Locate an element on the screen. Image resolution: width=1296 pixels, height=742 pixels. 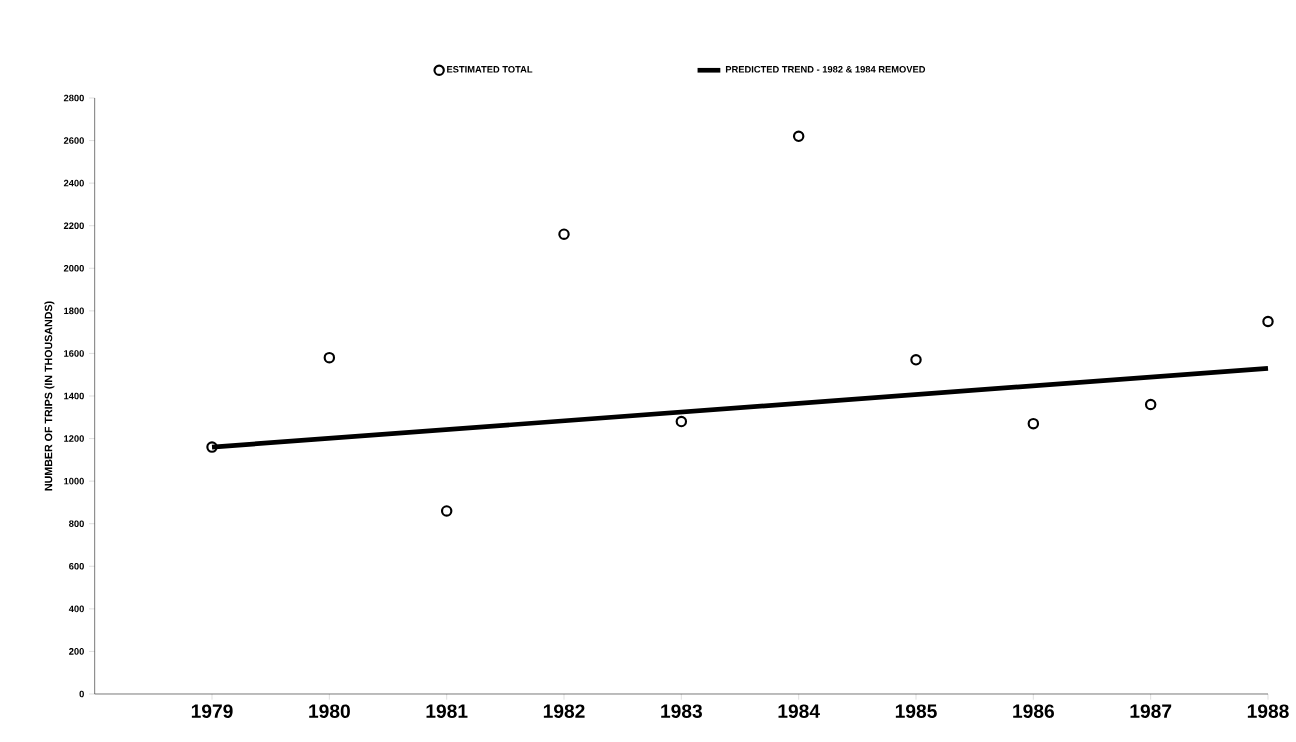
y-tick-label: 2200 is located at coordinates (73, 225).